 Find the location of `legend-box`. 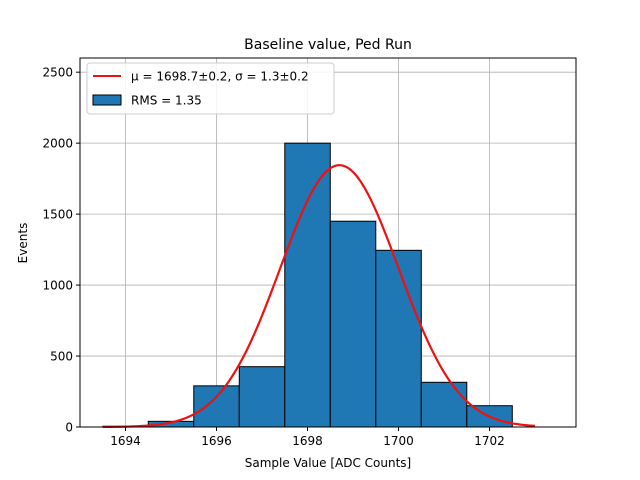

legend-box is located at coordinates (210, 88).